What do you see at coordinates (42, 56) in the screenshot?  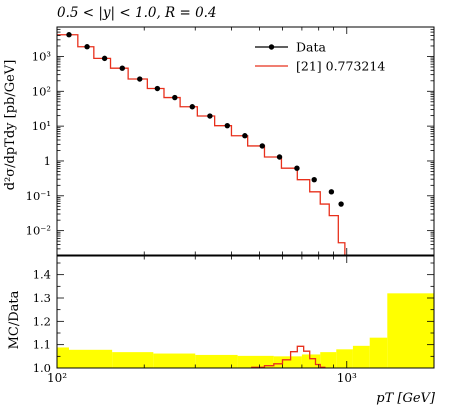 I see `y-tick-label: 10³` at bounding box center [42, 56].